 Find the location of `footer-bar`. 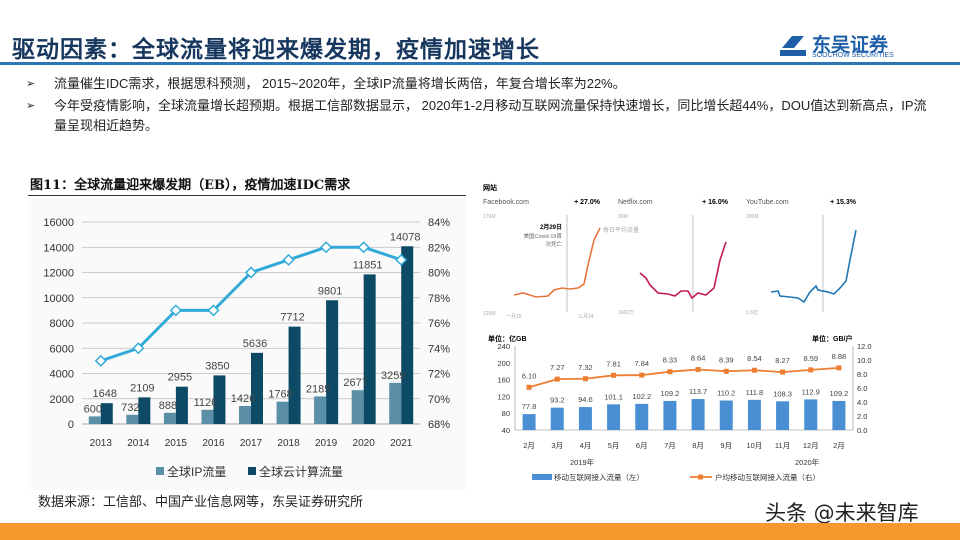

footer-bar is located at coordinates (480, 531).